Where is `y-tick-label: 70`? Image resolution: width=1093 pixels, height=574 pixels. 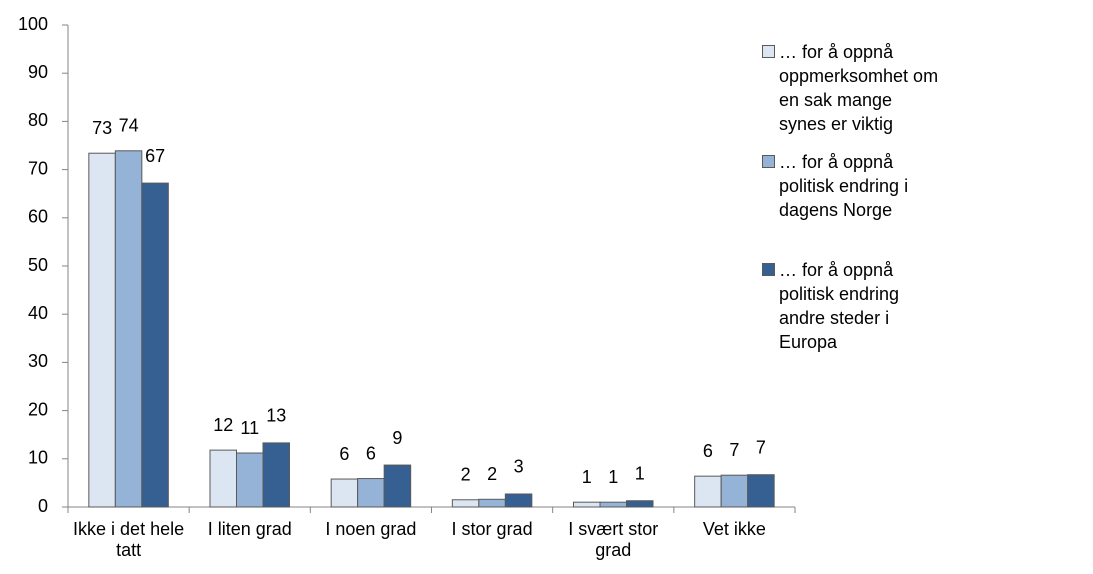
y-tick-label: 70 is located at coordinates (38, 168).